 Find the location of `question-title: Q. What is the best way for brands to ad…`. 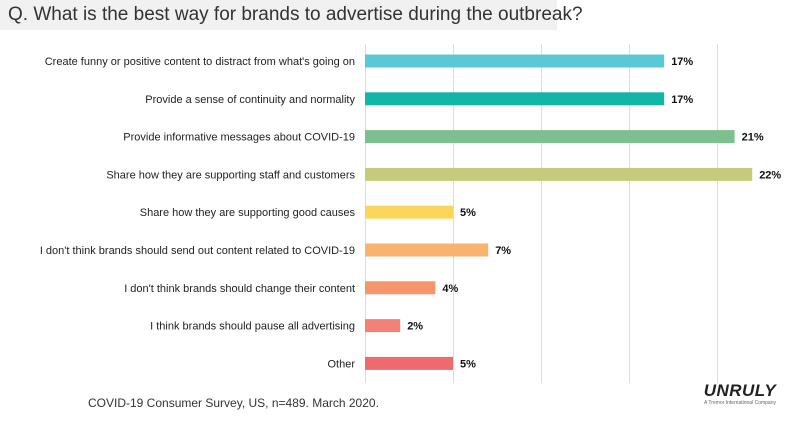

question-title: Q. What is the best way for brands to ad… is located at coordinates (295, 14).